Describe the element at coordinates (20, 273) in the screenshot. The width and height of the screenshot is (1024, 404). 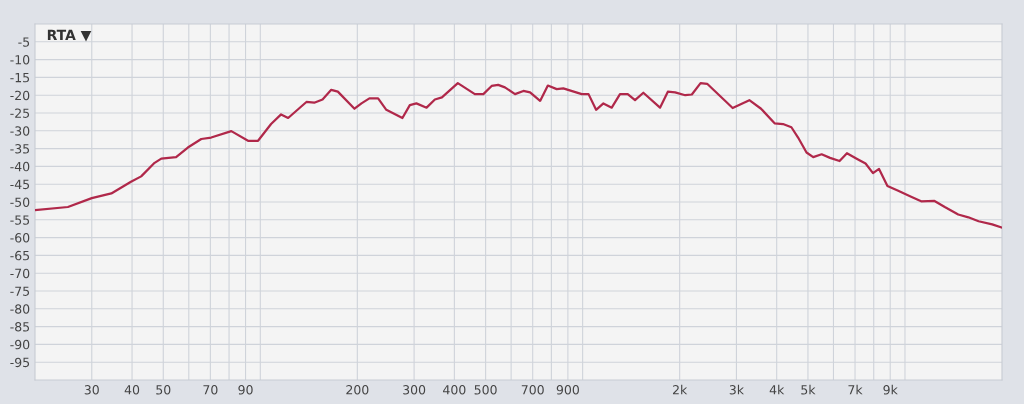
I see `y-tick-label: -70` at that location.